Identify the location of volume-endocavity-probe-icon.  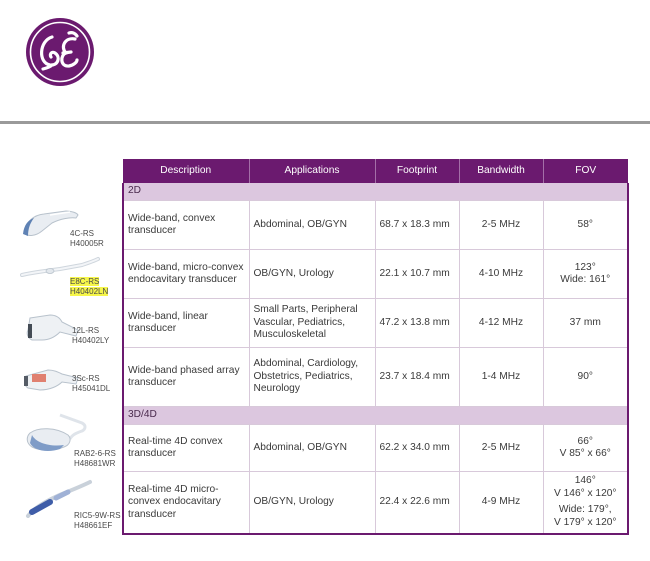
(59, 499).